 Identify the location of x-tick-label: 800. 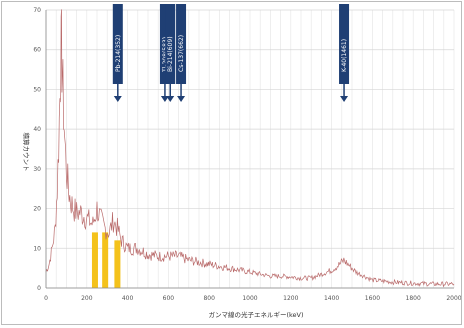
(209, 298).